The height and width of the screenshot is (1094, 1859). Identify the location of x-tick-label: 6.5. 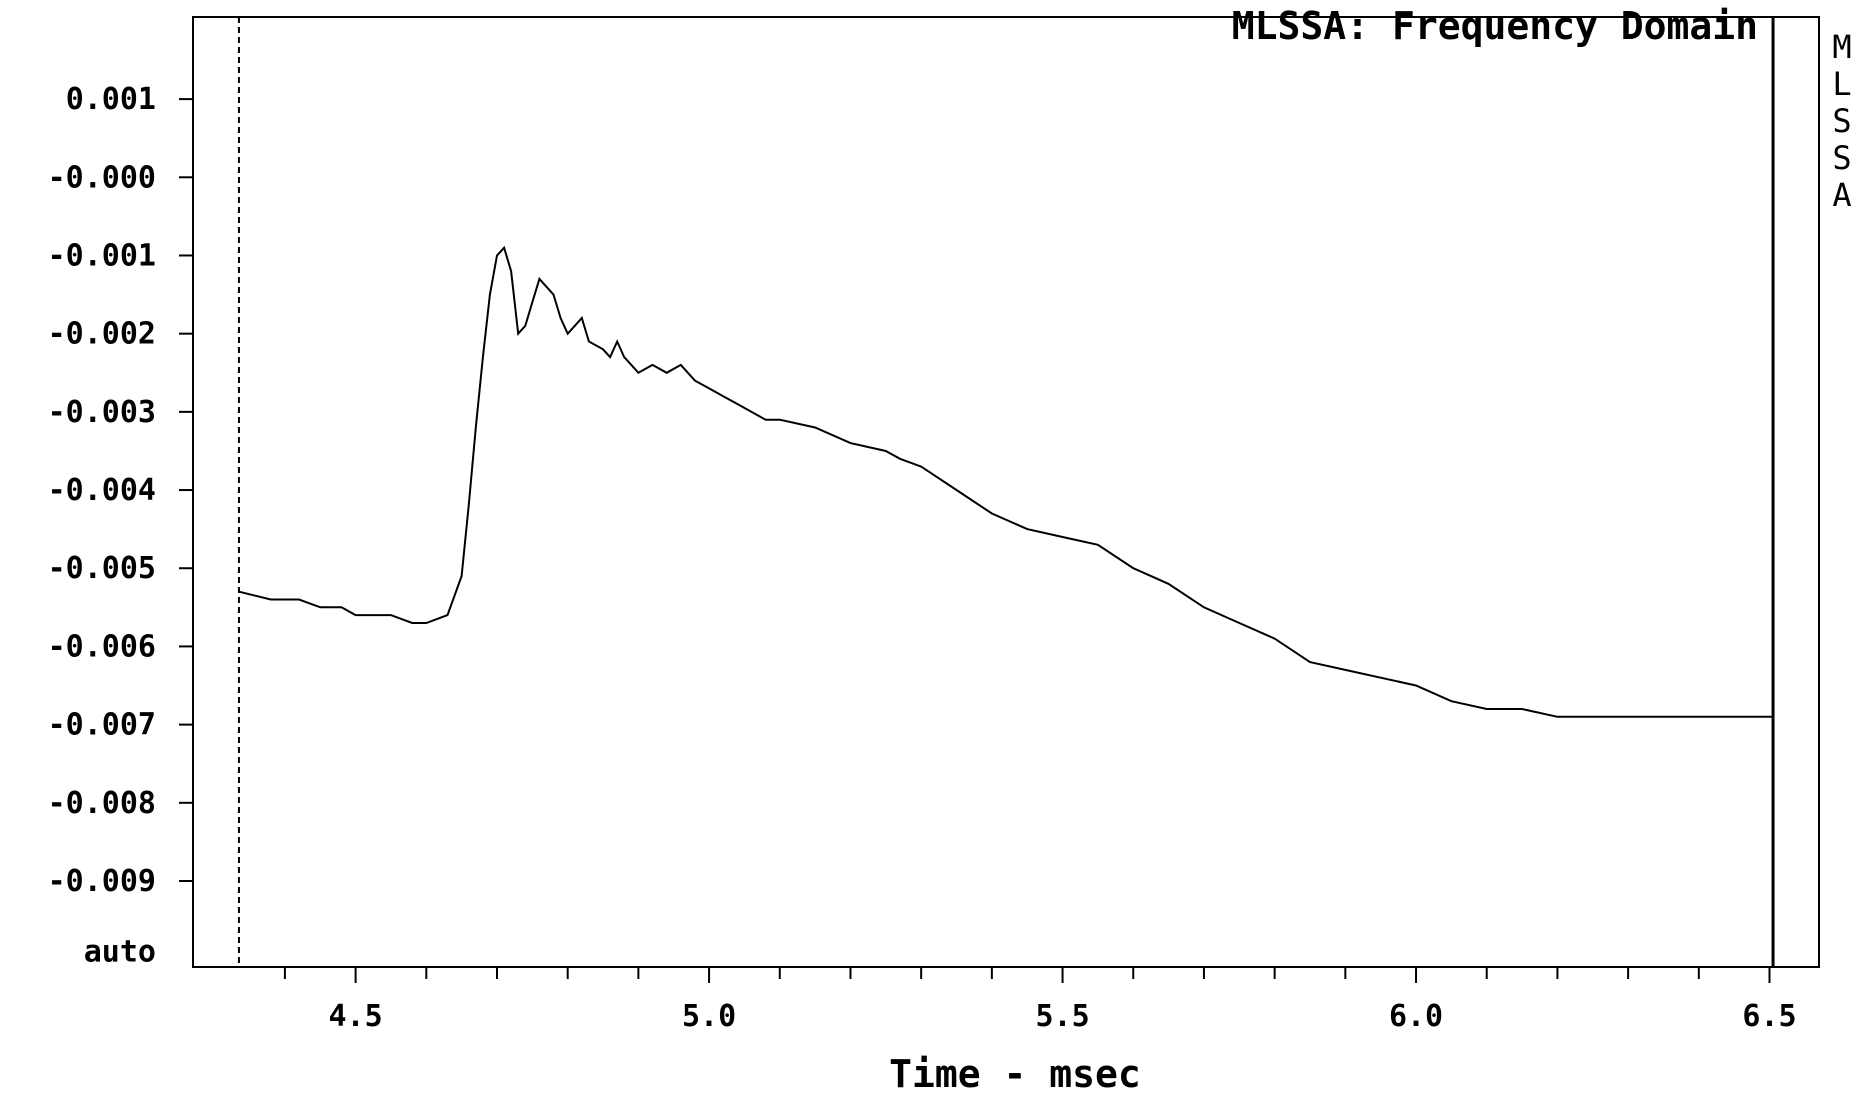
(1769, 1016).